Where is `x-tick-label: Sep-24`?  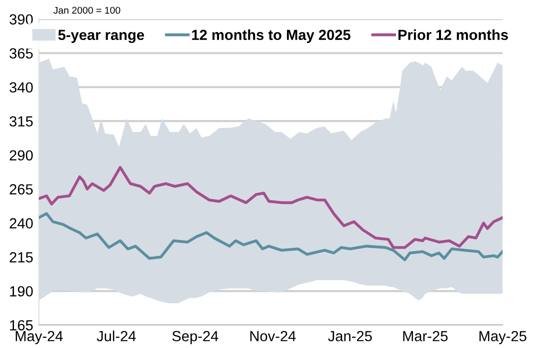 x-tick-label: Sep-24 is located at coordinates (195, 337).